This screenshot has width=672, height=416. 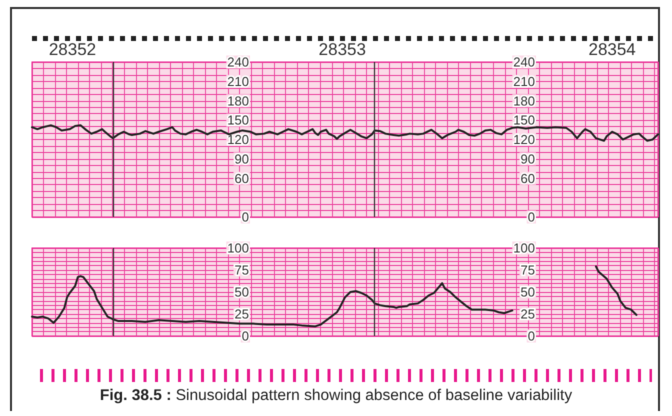 What do you see at coordinates (238, 139) in the screenshot?
I see `y-tick-label: 120` at bounding box center [238, 139].